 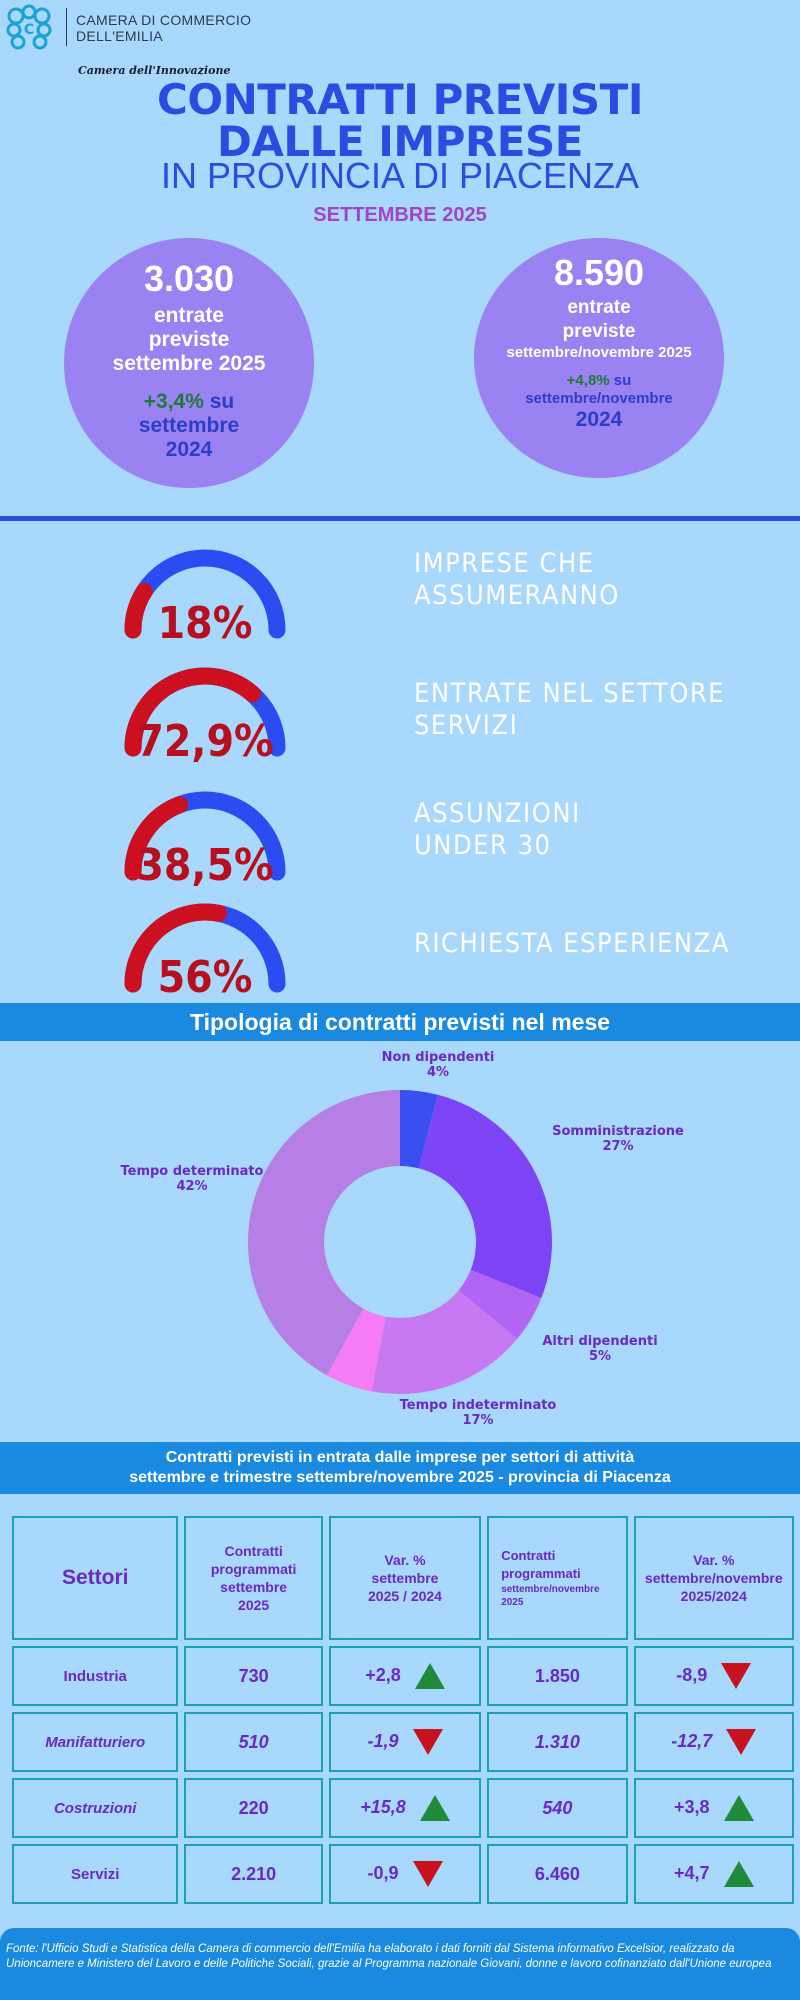 I want to click on tagline: Camera dell'Innovazione, so click(x=154, y=70).